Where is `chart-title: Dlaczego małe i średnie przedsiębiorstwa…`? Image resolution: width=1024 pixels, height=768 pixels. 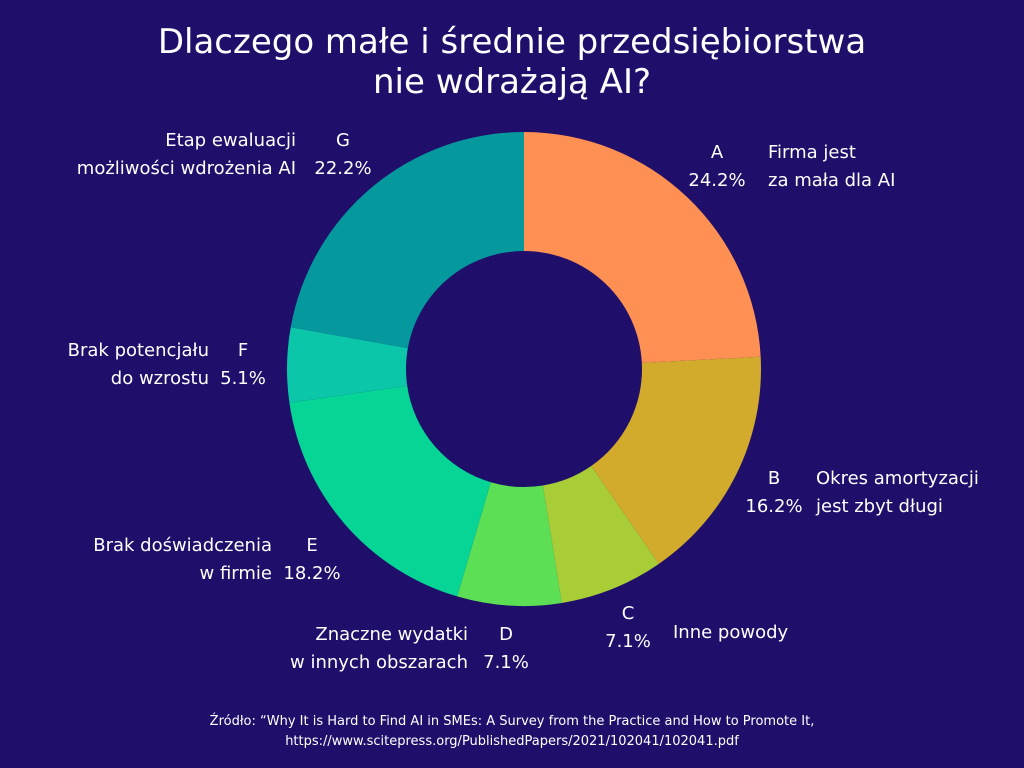 chart-title: Dlaczego małe i średnie przedsiębiorstwa… is located at coordinates (512, 62).